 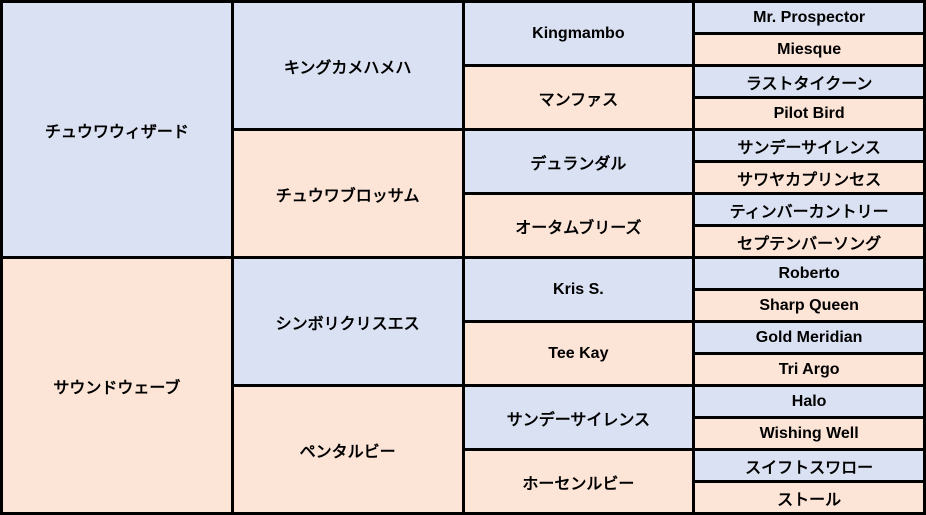 I want to click on table-row: ストール, so click(x=464, y=497).